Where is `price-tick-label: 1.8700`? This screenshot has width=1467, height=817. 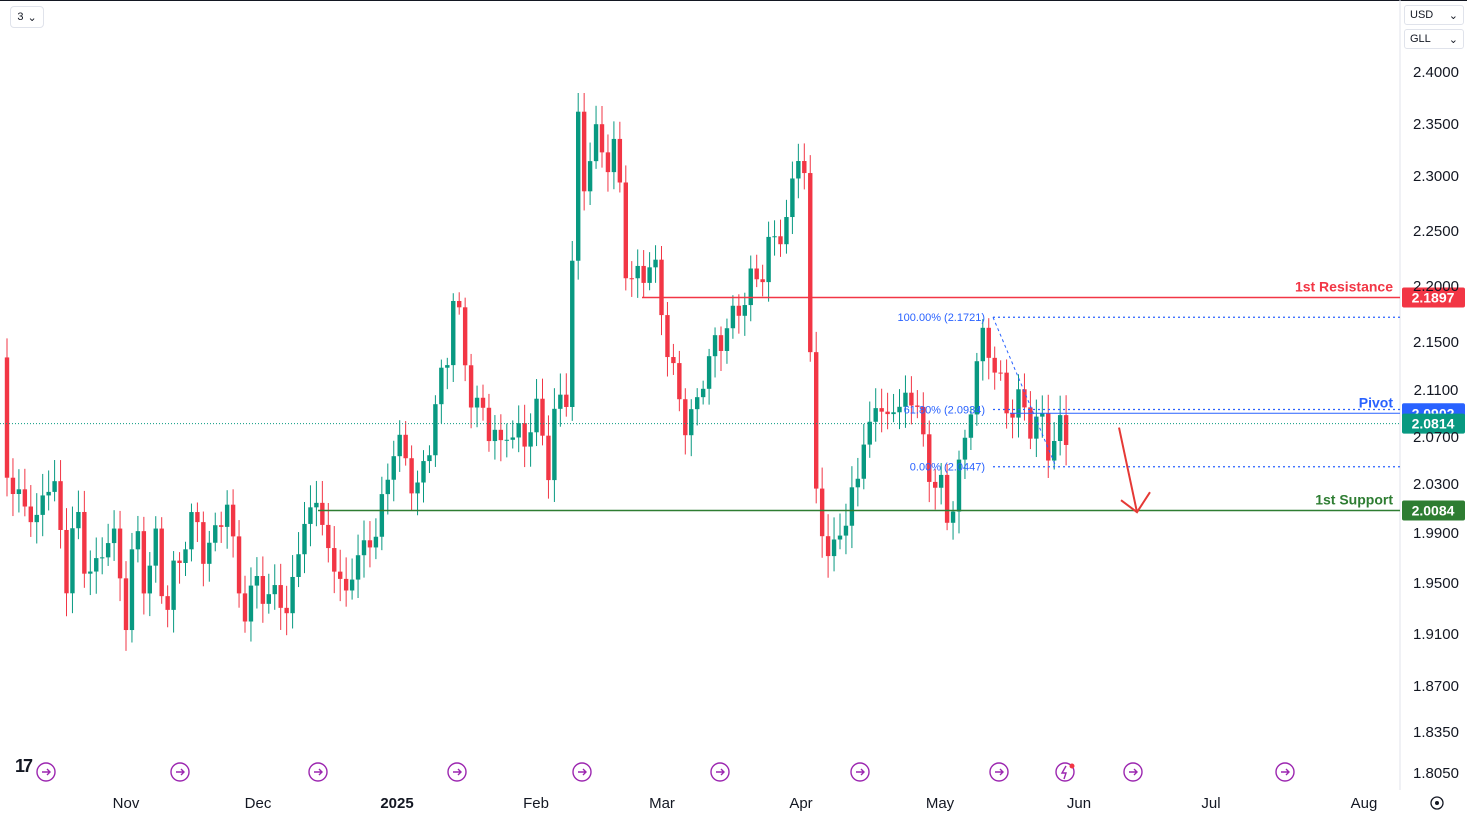 price-tick-label: 1.8700 is located at coordinates (1436, 686).